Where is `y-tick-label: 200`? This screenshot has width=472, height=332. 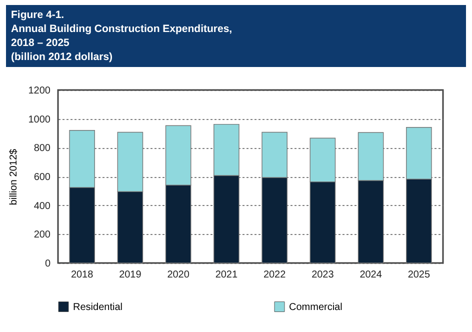
y-tick-label: 200 is located at coordinates (42, 235).